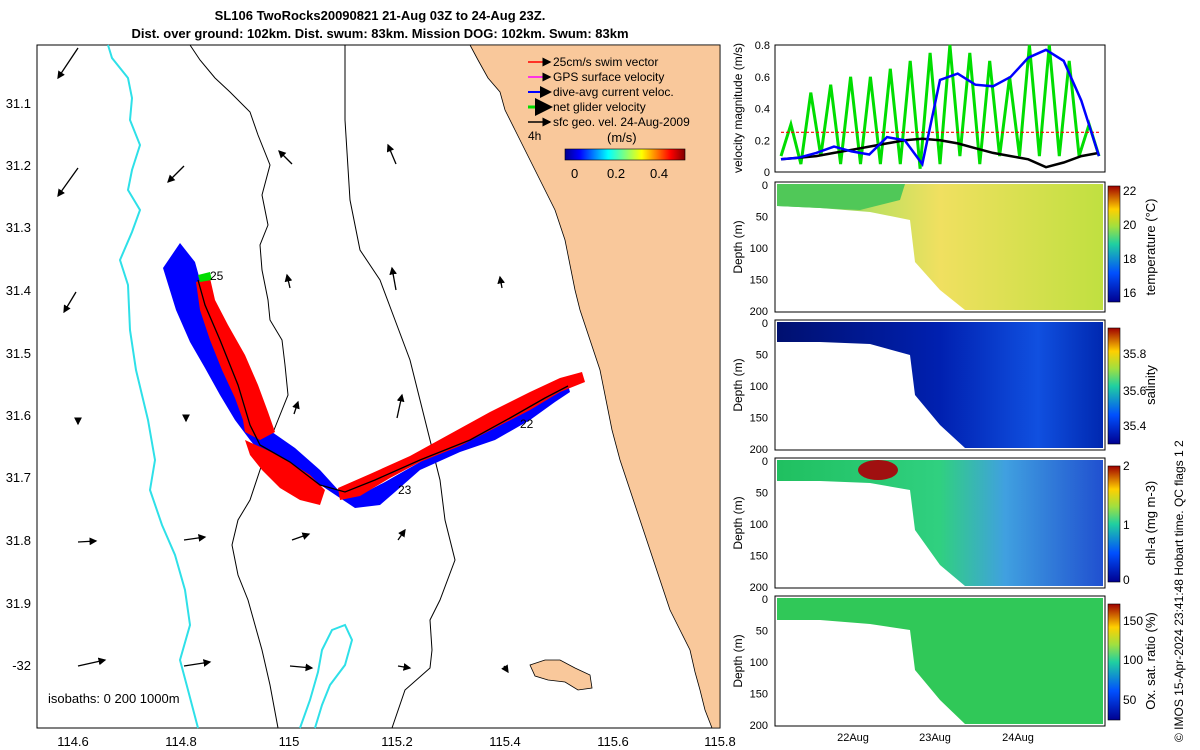 This screenshot has height=750, width=1200. What do you see at coordinates (21, 665) in the screenshot?
I see `lat-tick: -32` at bounding box center [21, 665].